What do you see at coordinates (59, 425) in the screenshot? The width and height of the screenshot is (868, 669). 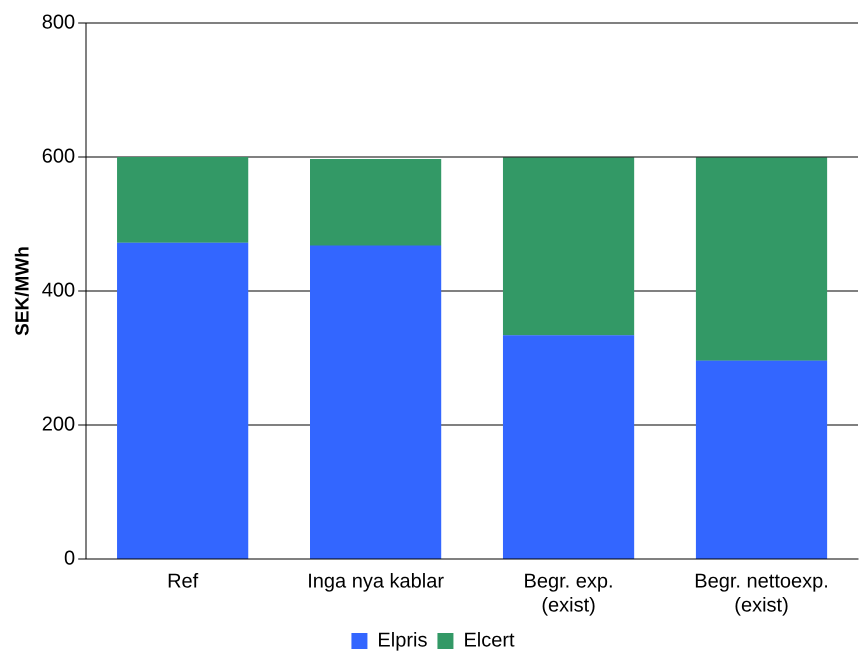 I see `y-tick-label: 200` at bounding box center [59, 425].